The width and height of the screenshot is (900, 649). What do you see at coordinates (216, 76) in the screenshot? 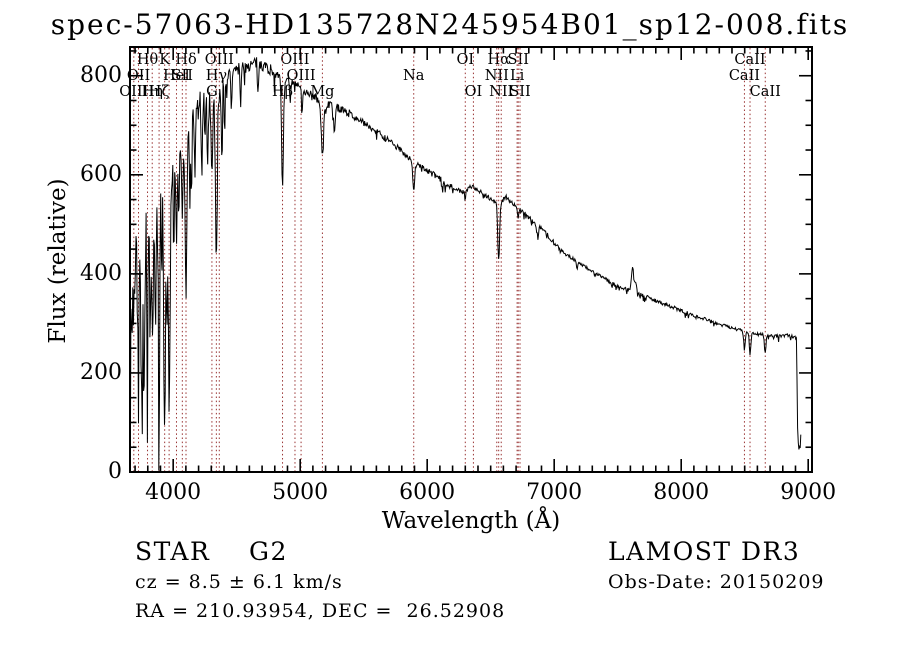
I see `line-label: Hγ` at bounding box center [216, 76].